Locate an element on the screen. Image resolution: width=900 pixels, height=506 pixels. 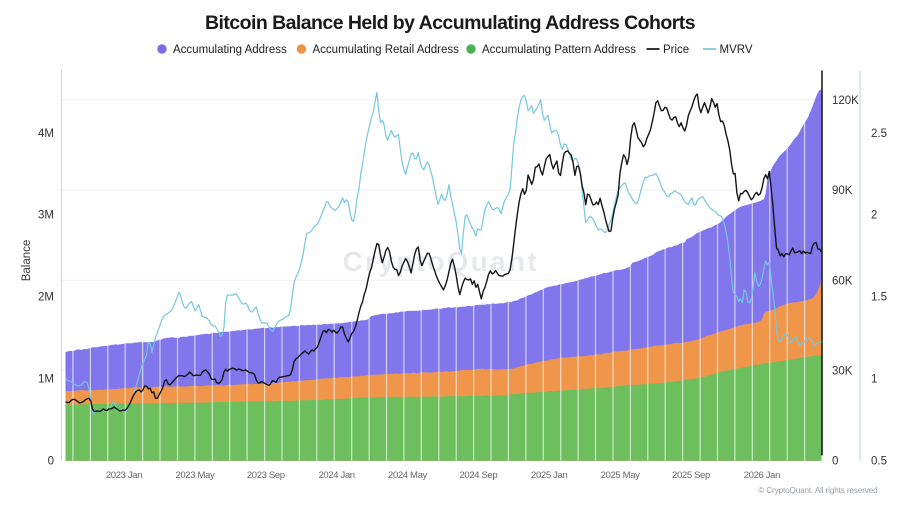
svg-text: 2025 May is located at coordinates (621, 475).